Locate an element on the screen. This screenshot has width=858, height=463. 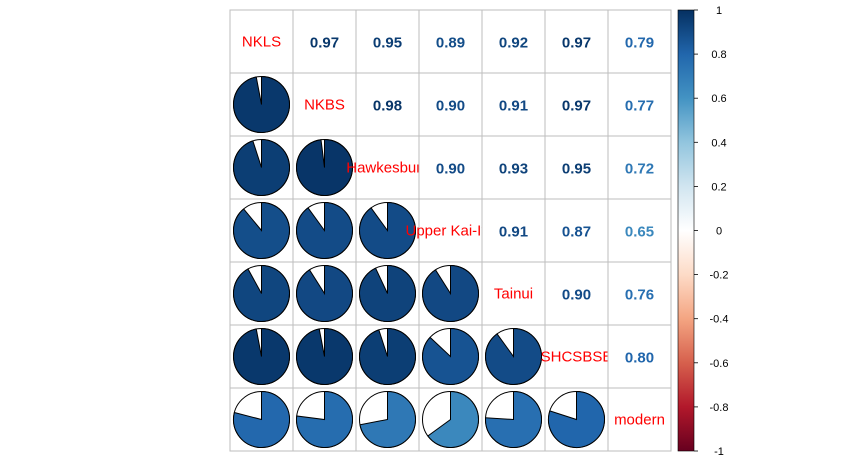
coefficient-label: 0.93 is located at coordinates (513, 169).